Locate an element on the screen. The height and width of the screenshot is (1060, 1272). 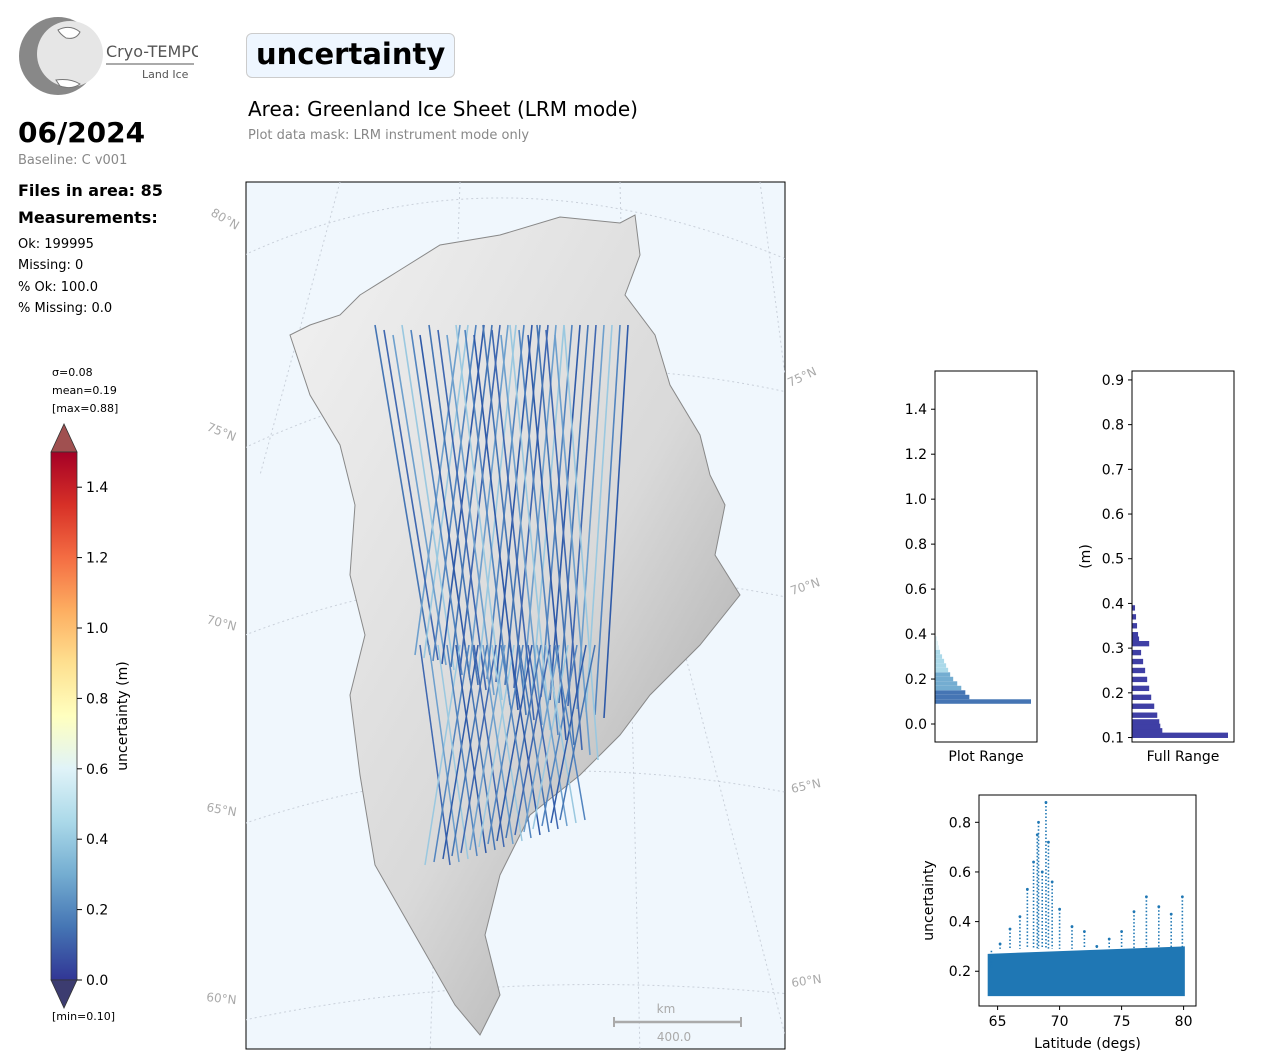
colorbar-extend-max is located at coordinates (64, 438).